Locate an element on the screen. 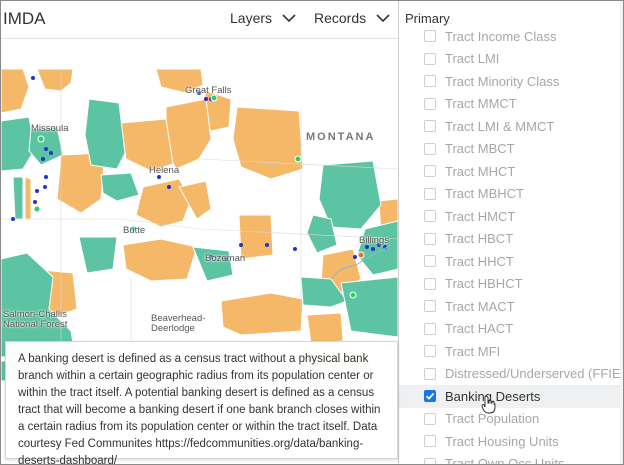  records-menu: Records is located at coordinates (352, 18).